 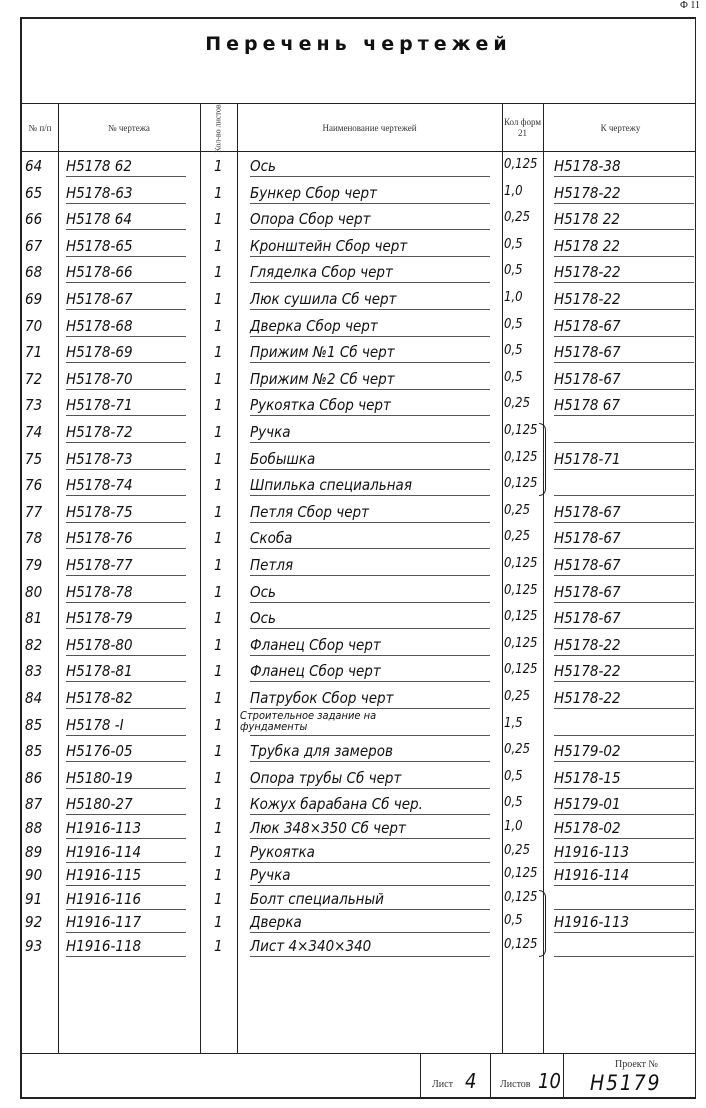 I want to click on table-row: 93 H1916-118 1 Лист 4×340×340 0,125, so click(x=360, y=947).